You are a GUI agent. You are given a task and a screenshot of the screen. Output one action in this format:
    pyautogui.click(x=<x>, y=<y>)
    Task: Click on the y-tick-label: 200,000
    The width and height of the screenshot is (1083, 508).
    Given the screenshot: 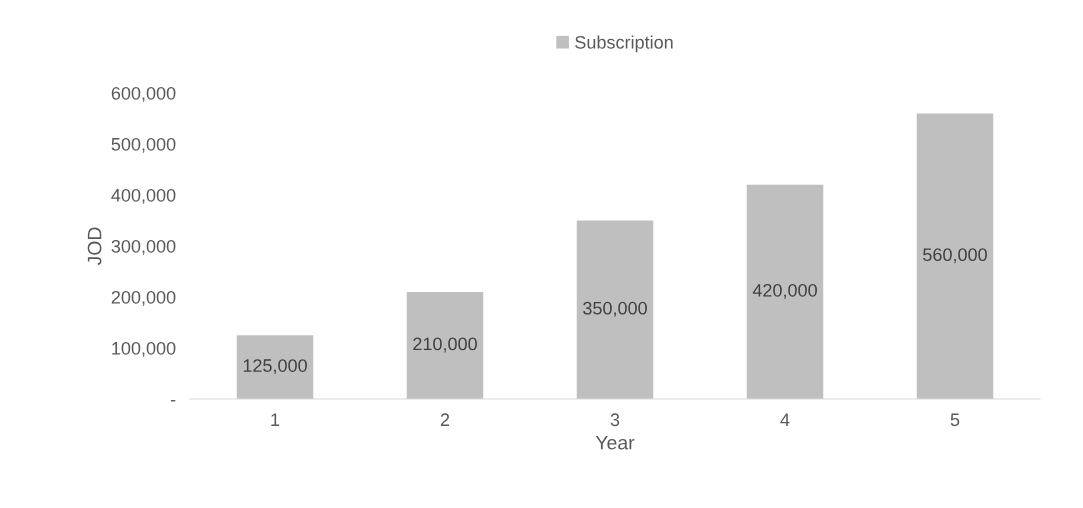 What is the action you would take?
    pyautogui.click(x=143, y=298)
    